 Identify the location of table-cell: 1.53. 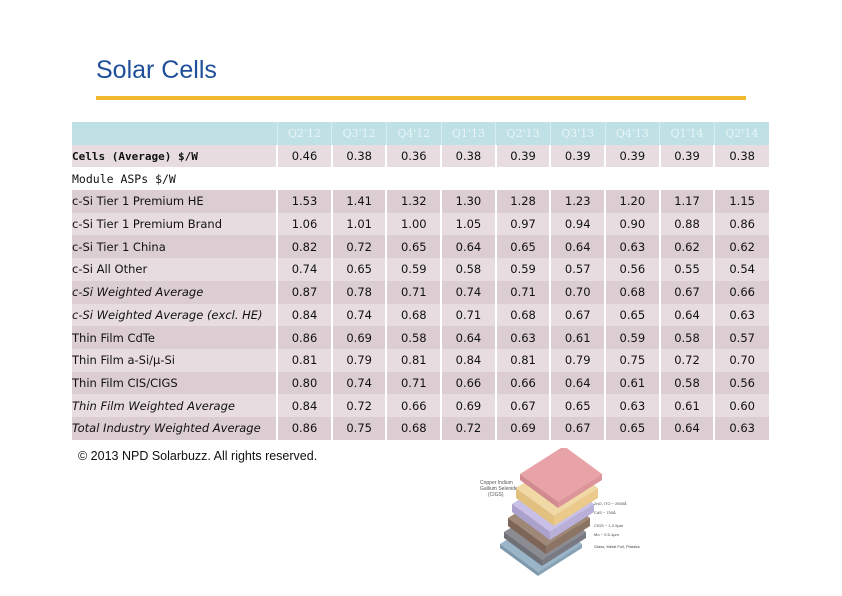
(304, 201).